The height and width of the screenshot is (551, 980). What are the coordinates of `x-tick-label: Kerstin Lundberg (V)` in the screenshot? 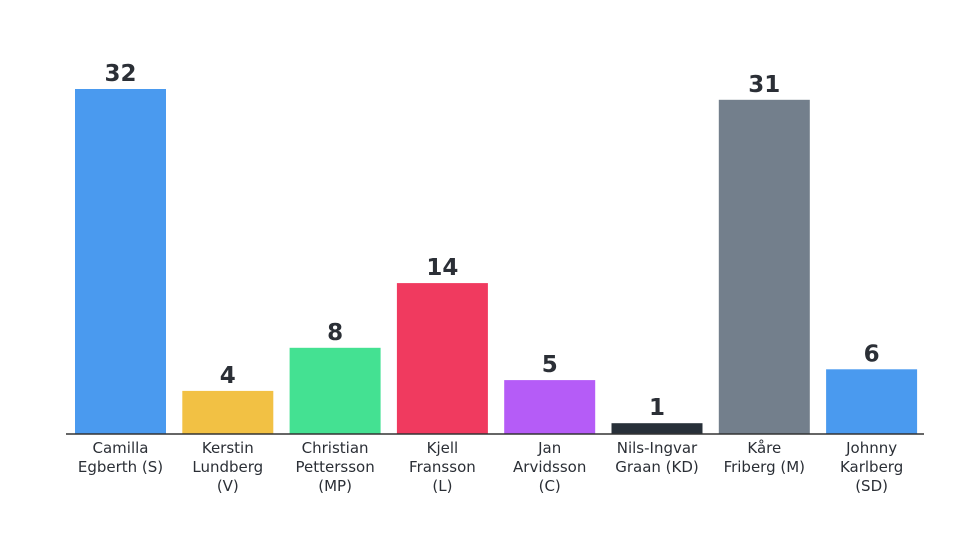 It's located at (227, 467).